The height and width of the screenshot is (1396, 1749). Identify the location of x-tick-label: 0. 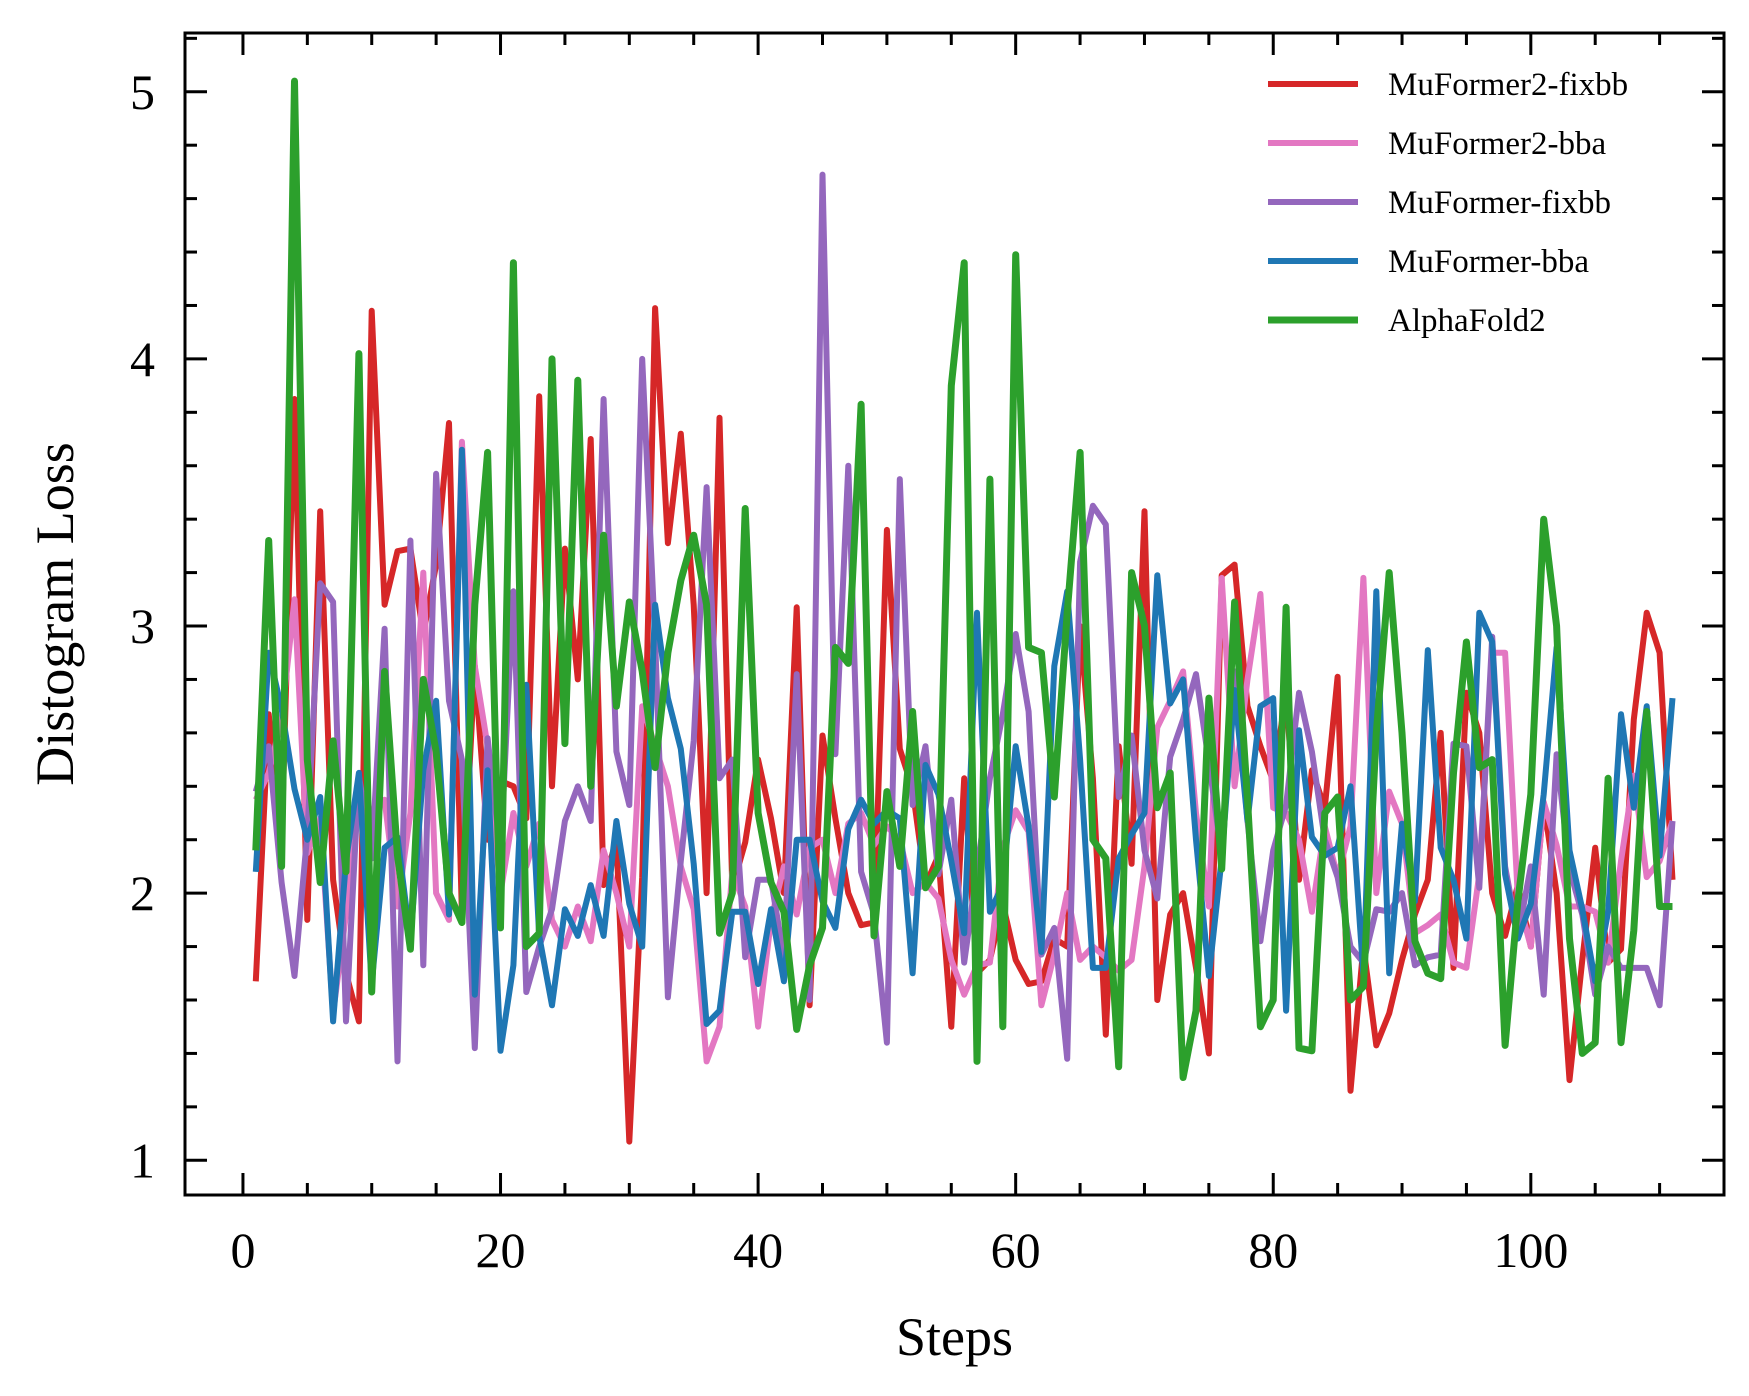
(242, 1250).